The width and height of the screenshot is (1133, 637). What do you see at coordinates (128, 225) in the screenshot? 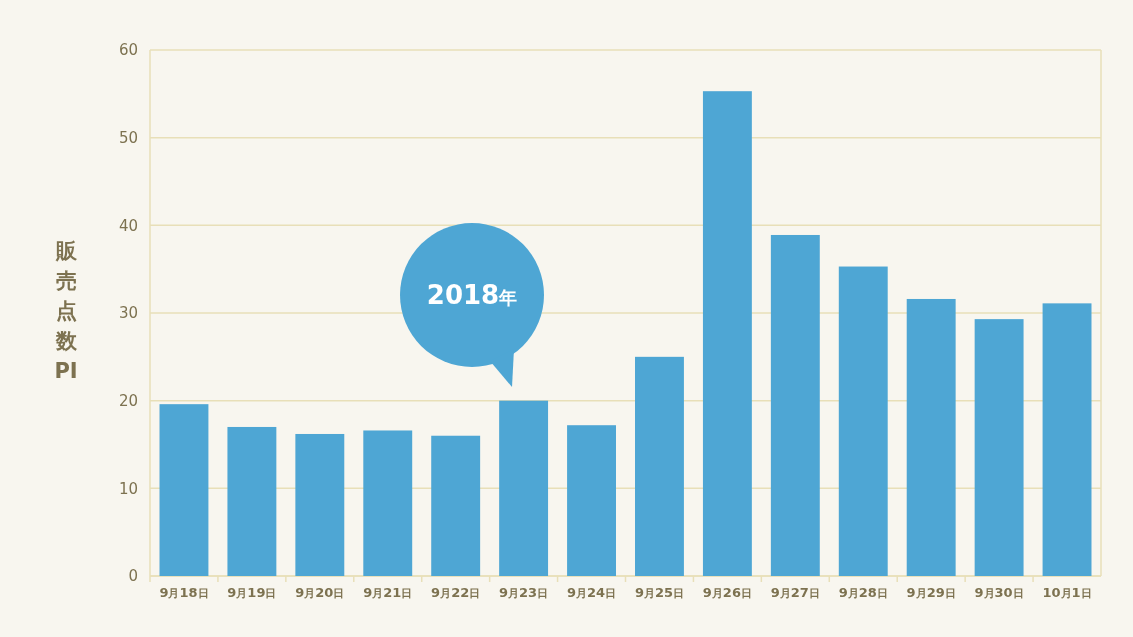
I see `y-tick-label: 40` at bounding box center [128, 225].